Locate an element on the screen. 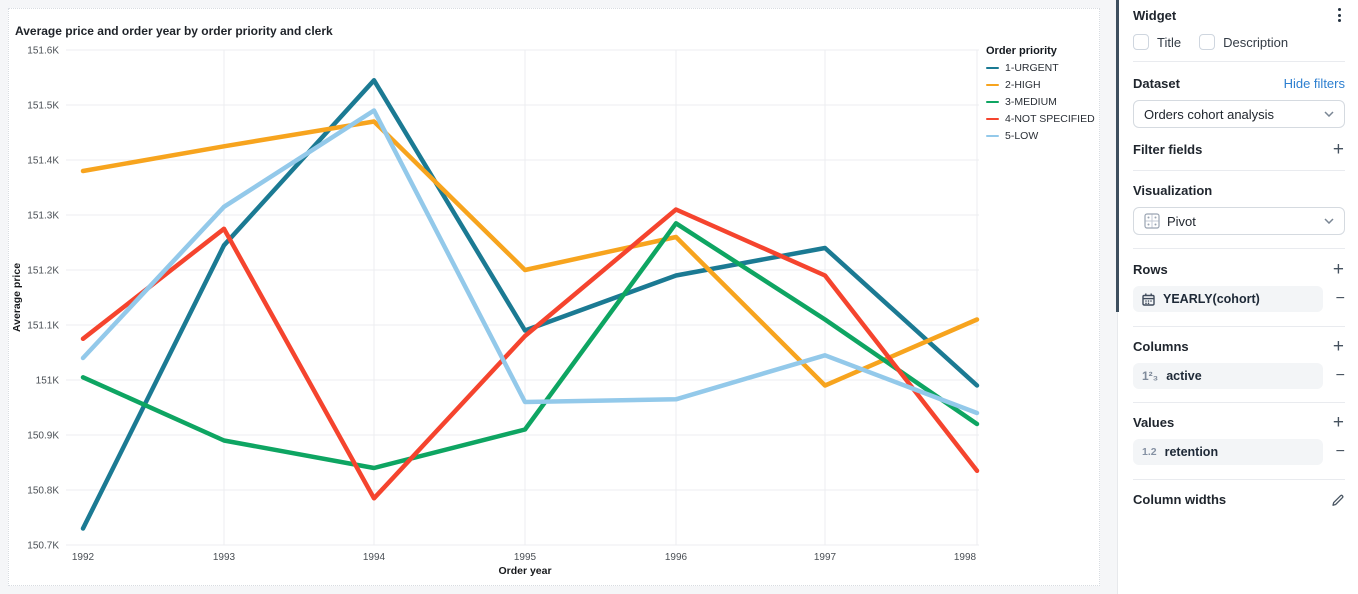 The height and width of the screenshot is (594, 1358). legend-item: 5-LOW is located at coordinates (1042, 136).